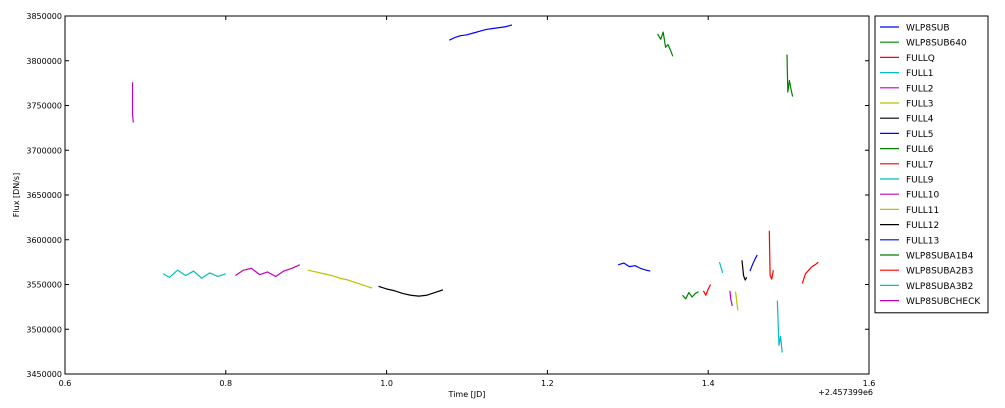  Describe the element at coordinates (481, 32) in the screenshot. I see `series-line-wlp8sub` at that location.